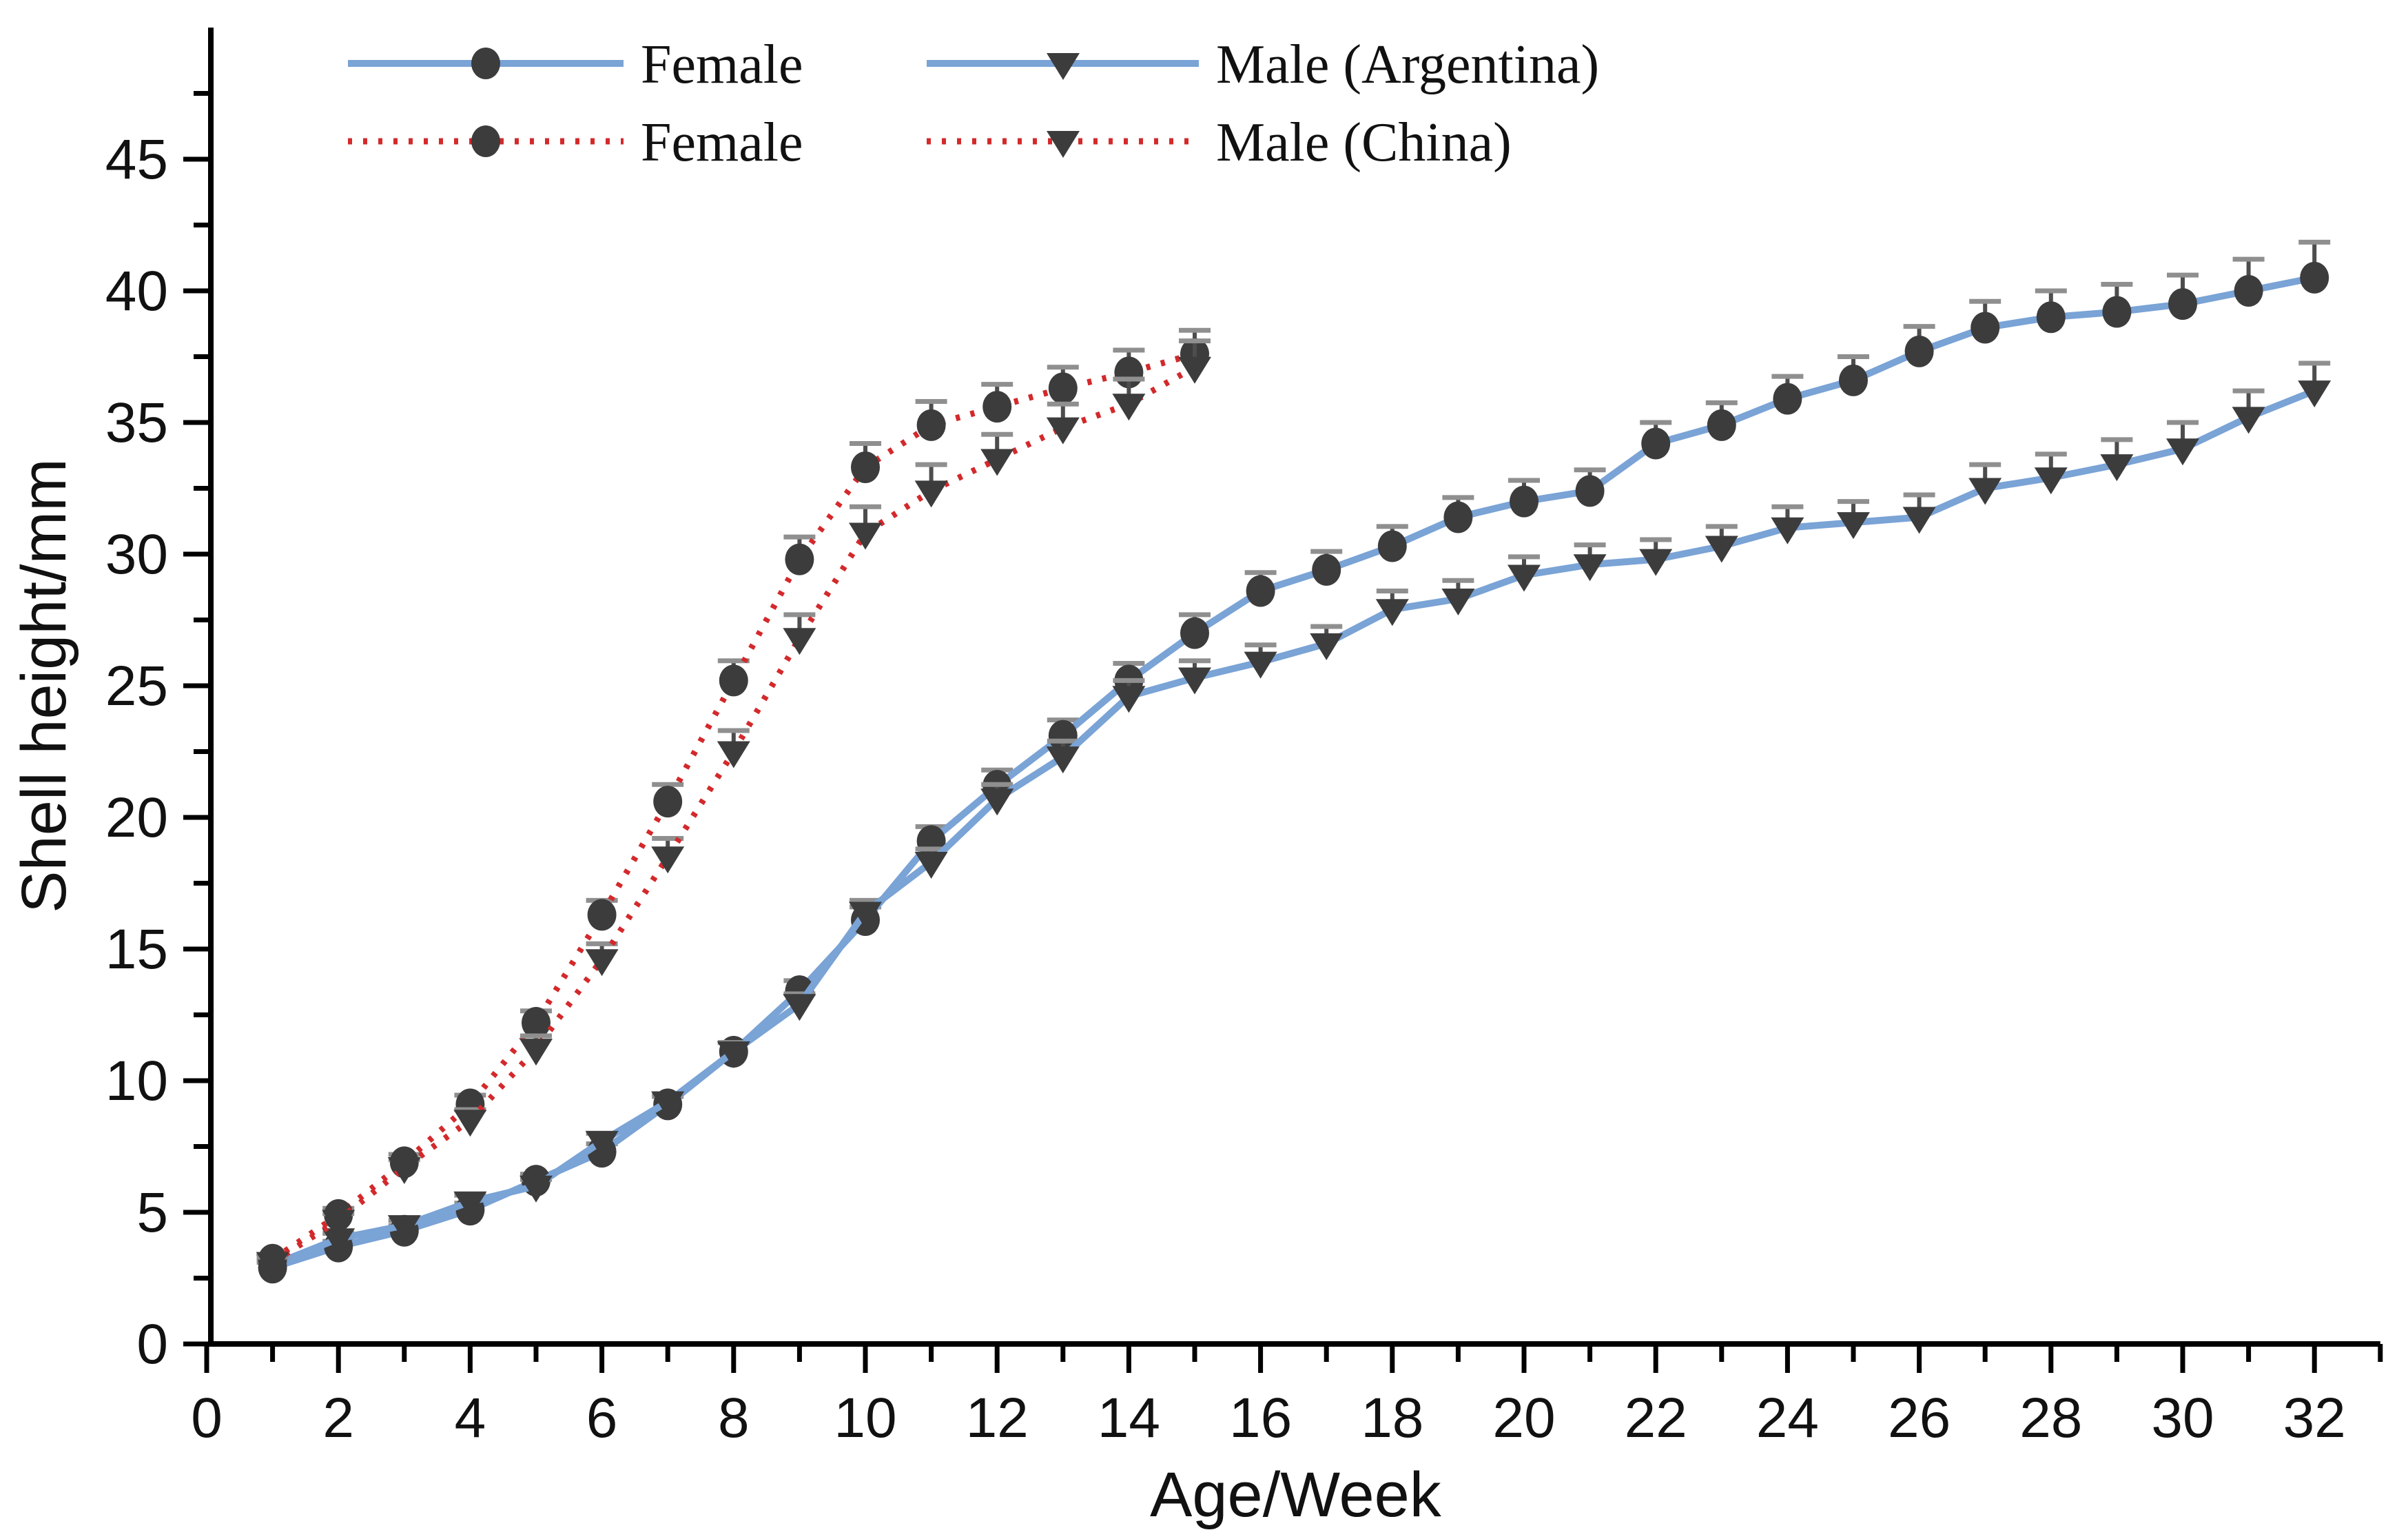  Describe the element at coordinates (2314, 1418) in the screenshot. I see `x-tick-label: 32` at that location.